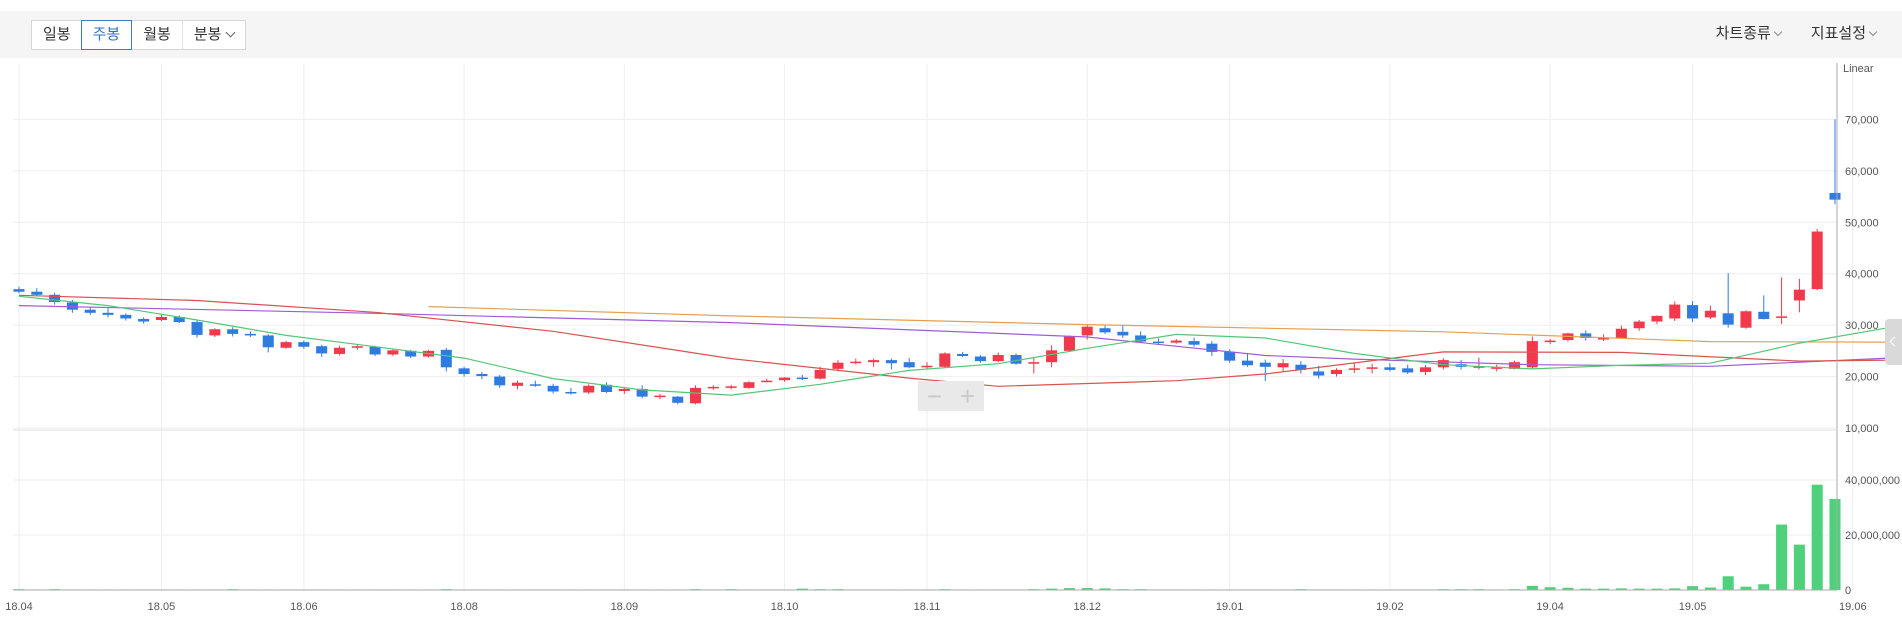  What do you see at coordinates (1550, 607) in the screenshot?
I see `time-tick-label: 19.04` at bounding box center [1550, 607].